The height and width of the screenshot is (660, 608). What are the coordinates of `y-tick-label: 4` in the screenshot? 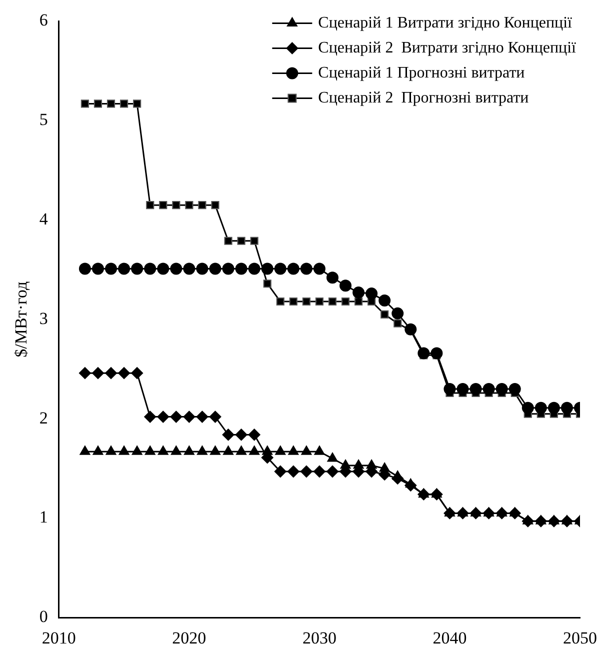 It's located at (43, 218).